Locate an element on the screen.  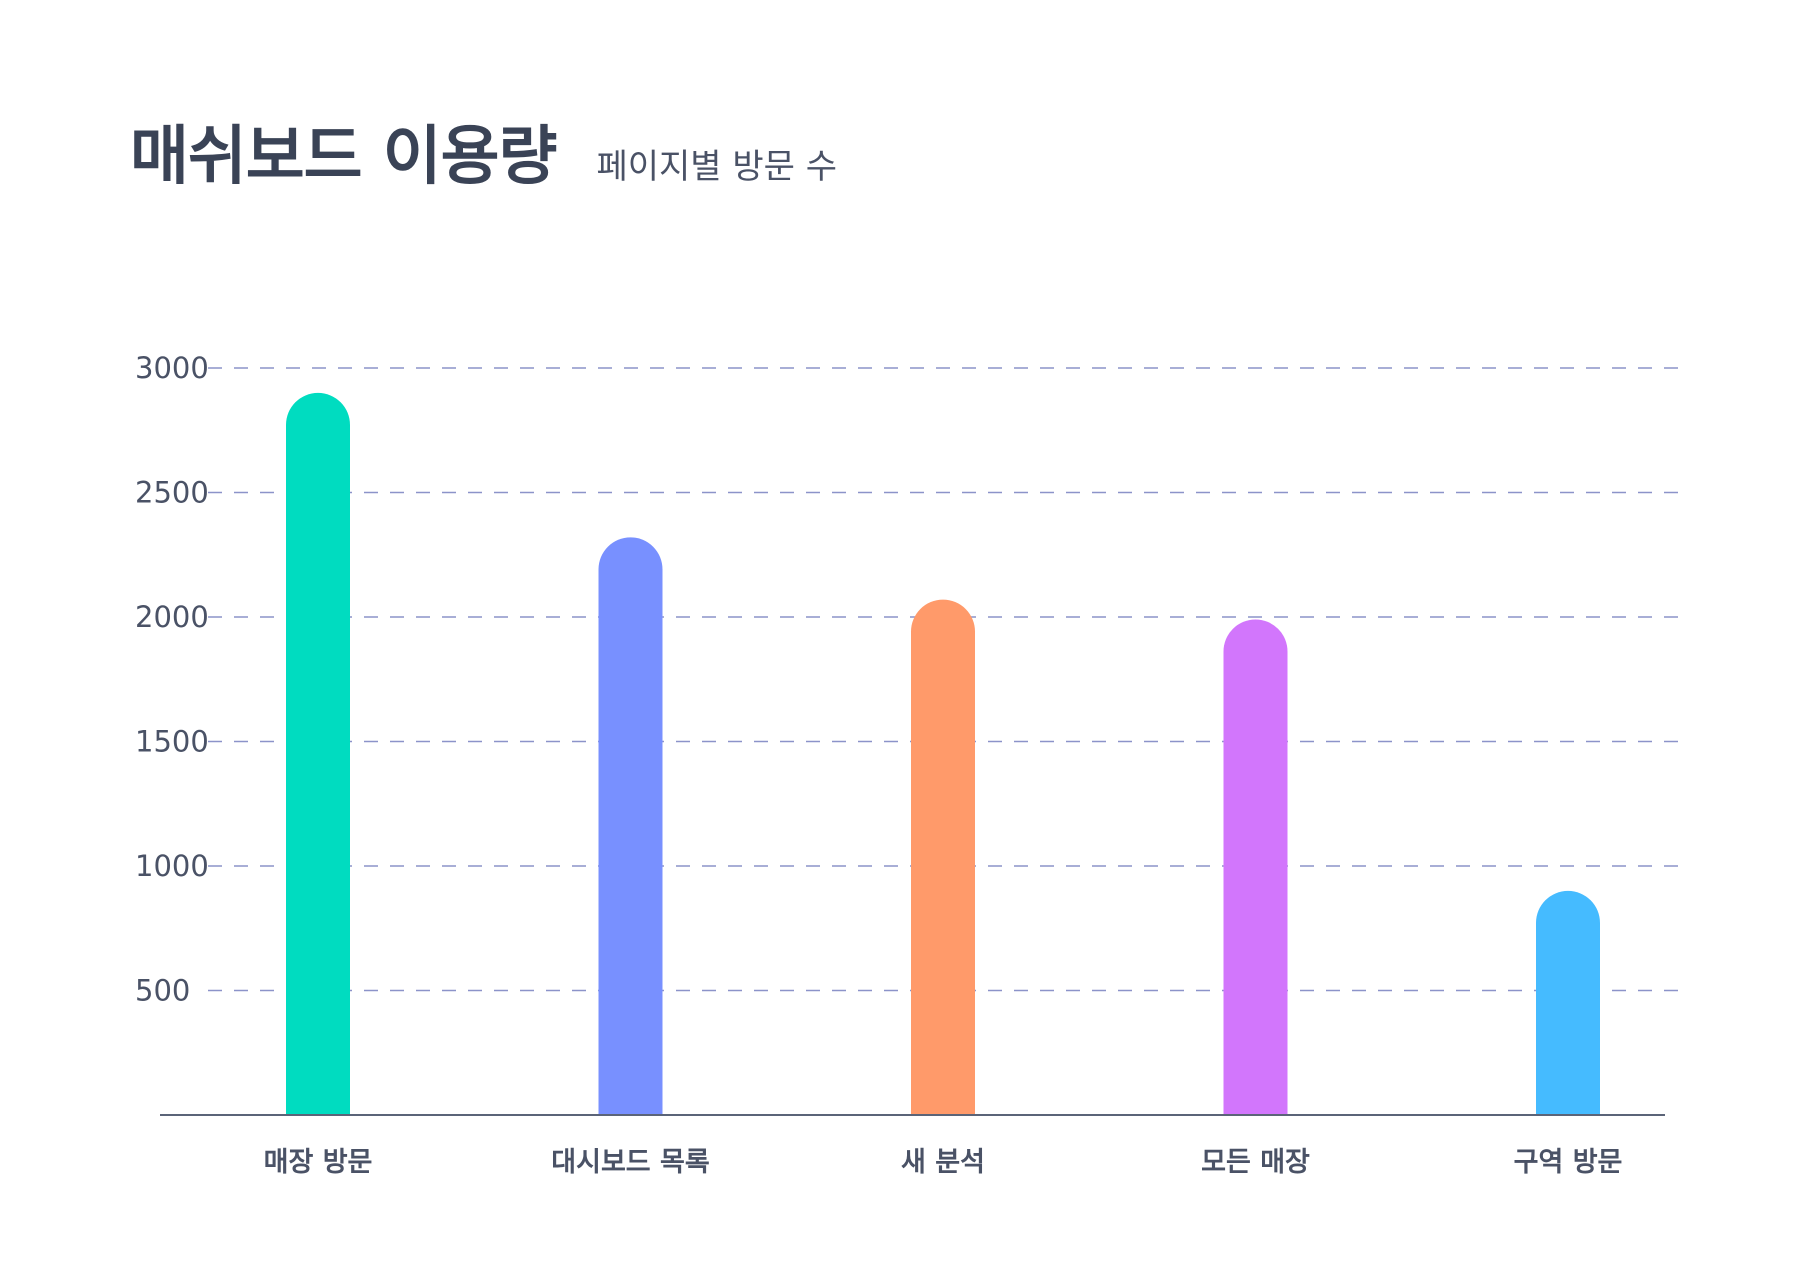
y-axis-ticks: 500 1000 1500 2000 2500 3000 is located at coordinates (172, 679).